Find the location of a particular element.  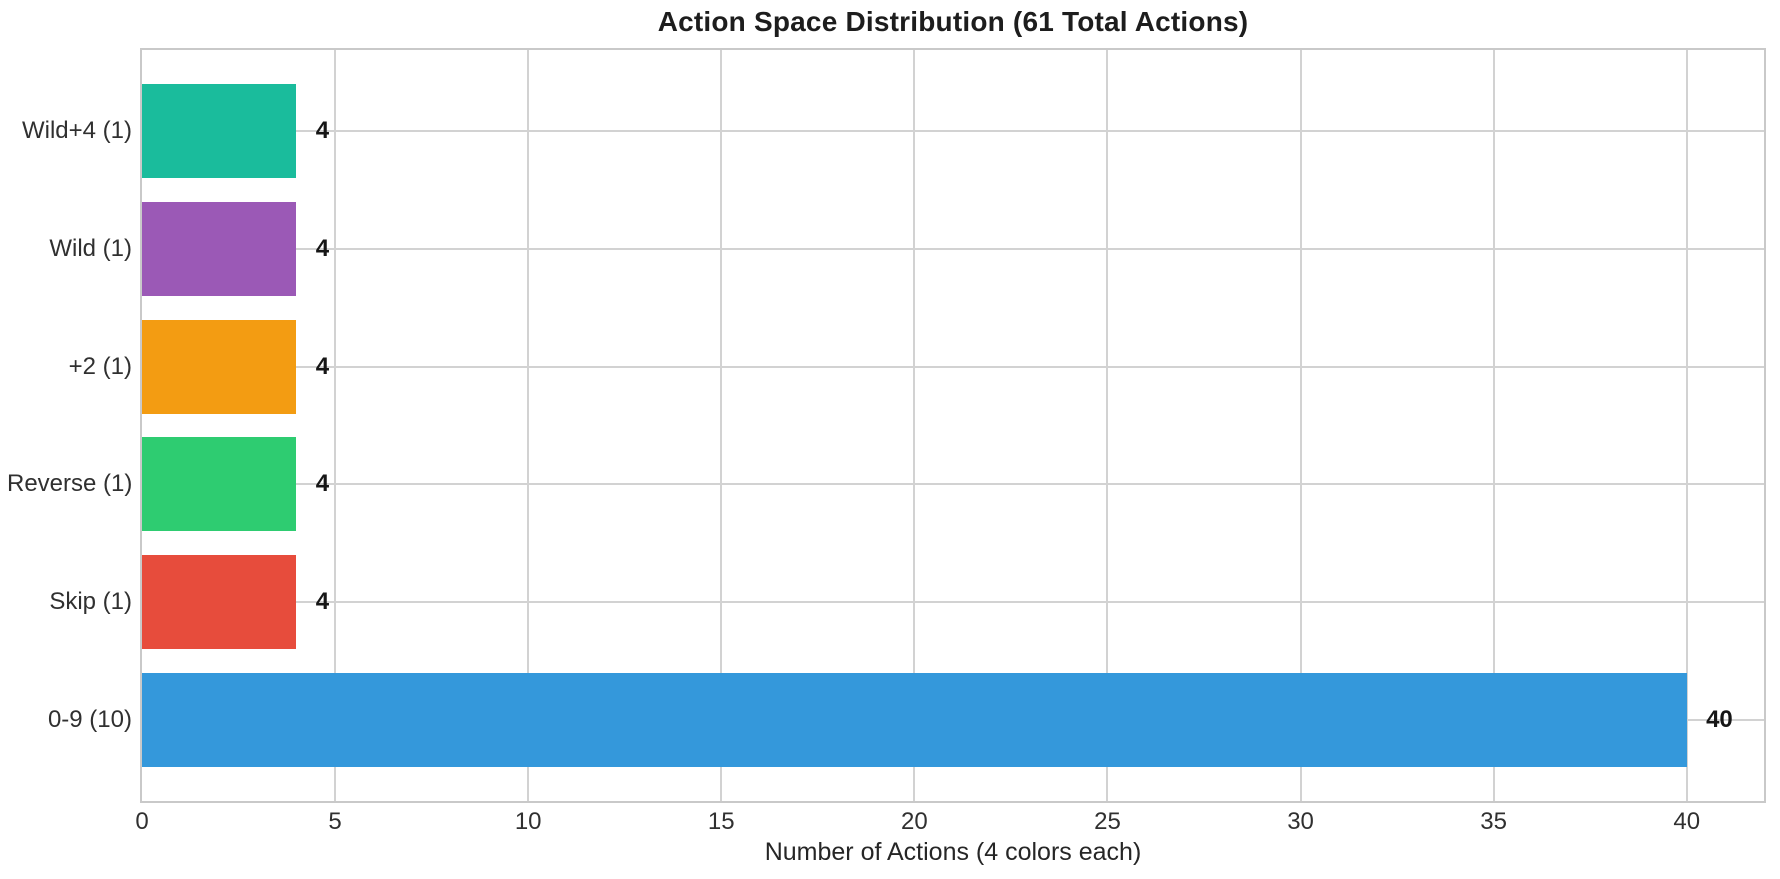

bar-value-label-2: 4 is located at coordinates (322, 366).